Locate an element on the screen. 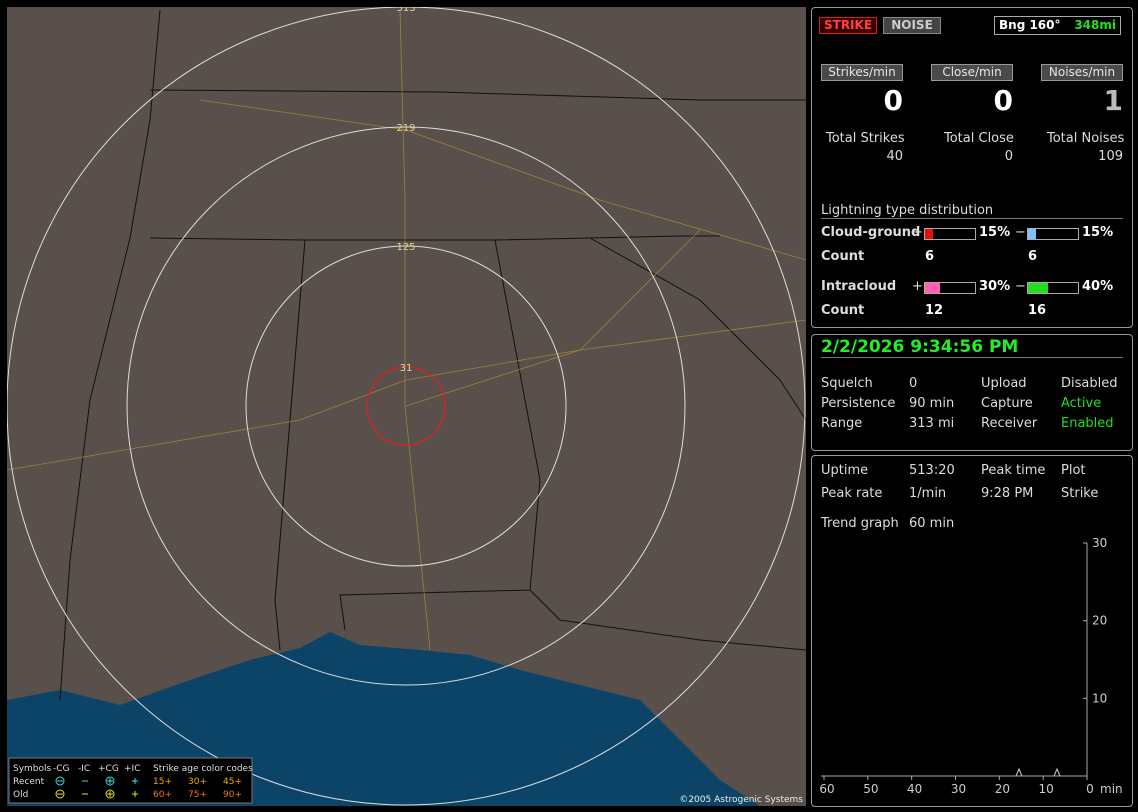 The width and height of the screenshot is (1138, 812). field: Uptime is located at coordinates (845, 470).